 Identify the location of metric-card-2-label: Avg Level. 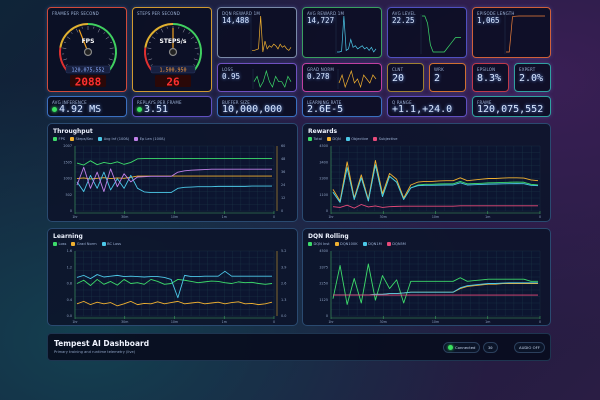
(404, 13).